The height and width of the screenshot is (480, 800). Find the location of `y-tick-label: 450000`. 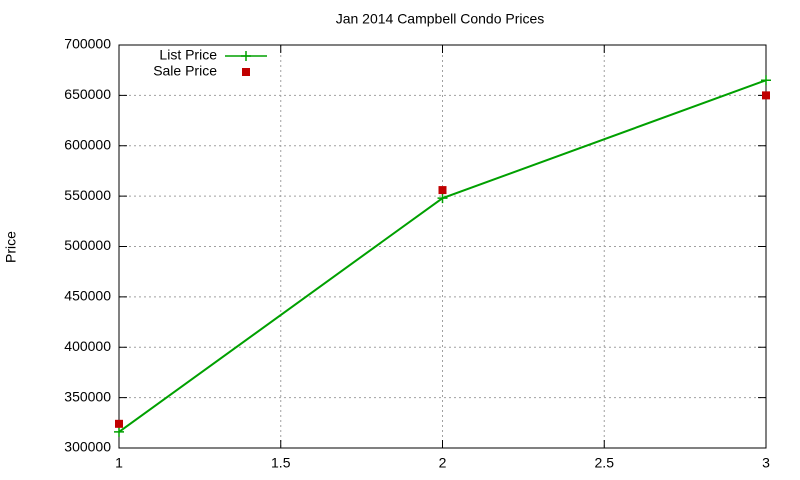

y-tick-label: 450000 is located at coordinates (87, 296).